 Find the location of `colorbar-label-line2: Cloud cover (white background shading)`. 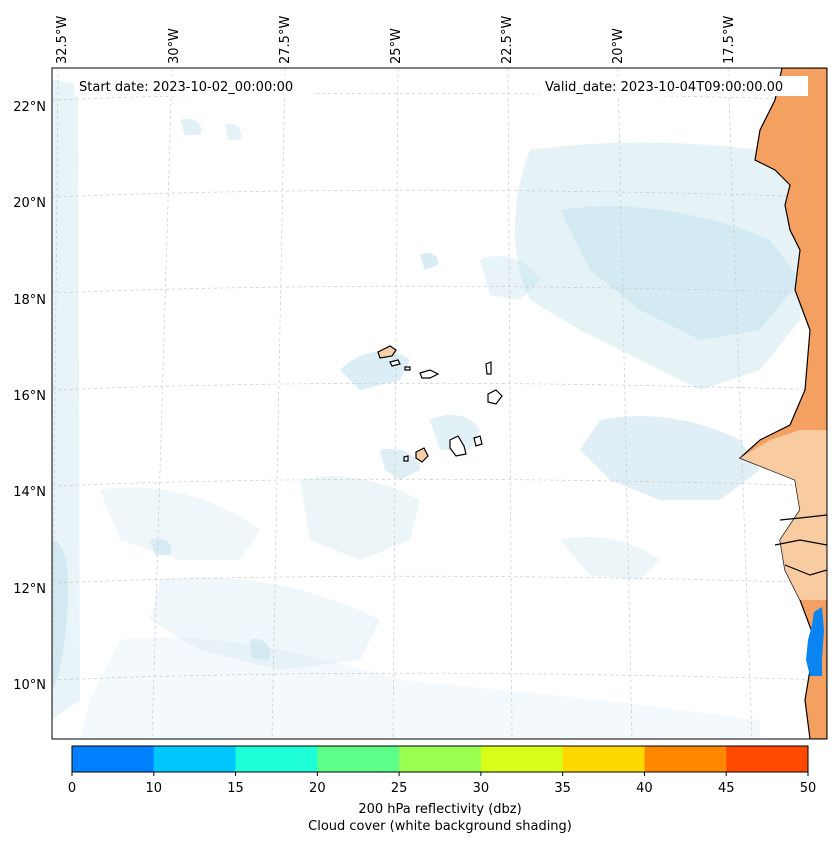

colorbar-label-line2: Cloud cover (white background shading) is located at coordinates (440, 826).